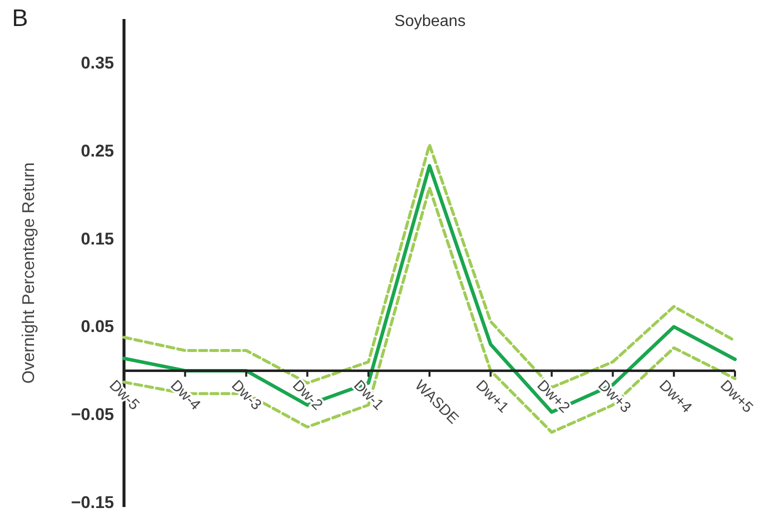  Describe the element at coordinates (92, 502) in the screenshot. I see `y-tick-label: −0.15` at that location.